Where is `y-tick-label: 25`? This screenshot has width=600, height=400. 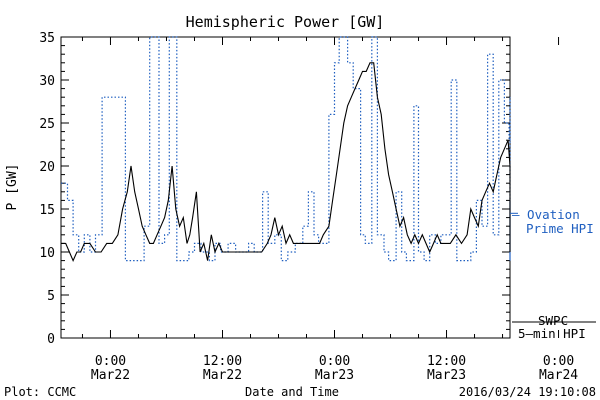
y-tick-label: 25 is located at coordinates (47, 124).